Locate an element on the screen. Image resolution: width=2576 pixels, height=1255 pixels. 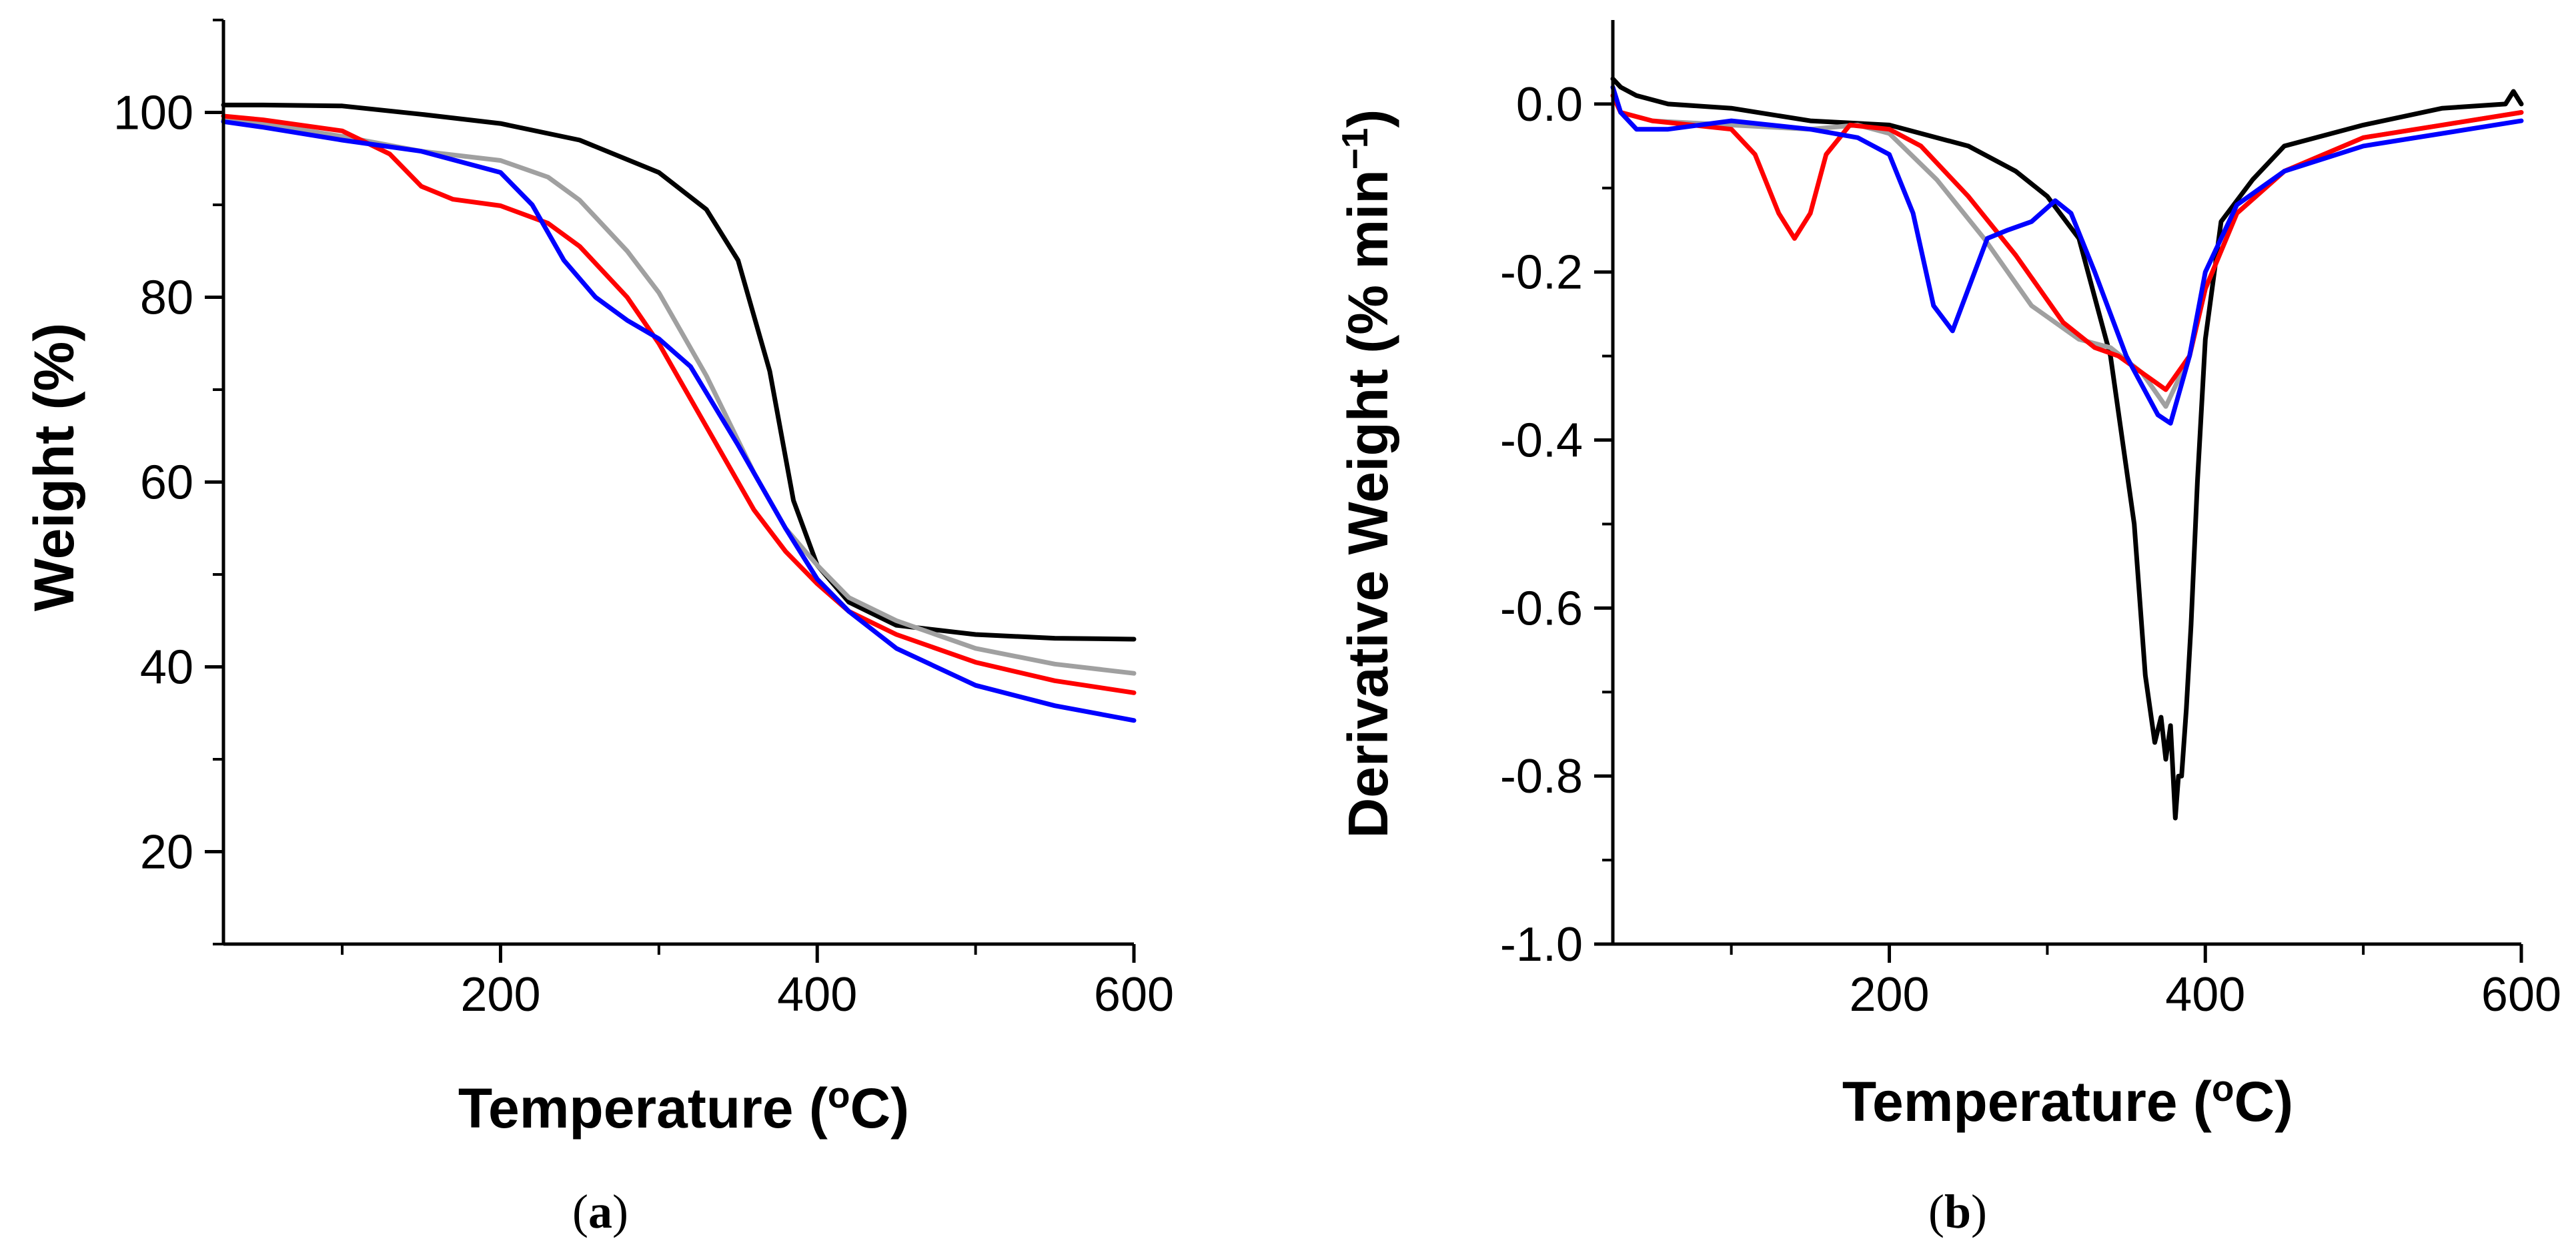
panel-b-y-tick-label: -0.8 is located at coordinates (1542, 776).